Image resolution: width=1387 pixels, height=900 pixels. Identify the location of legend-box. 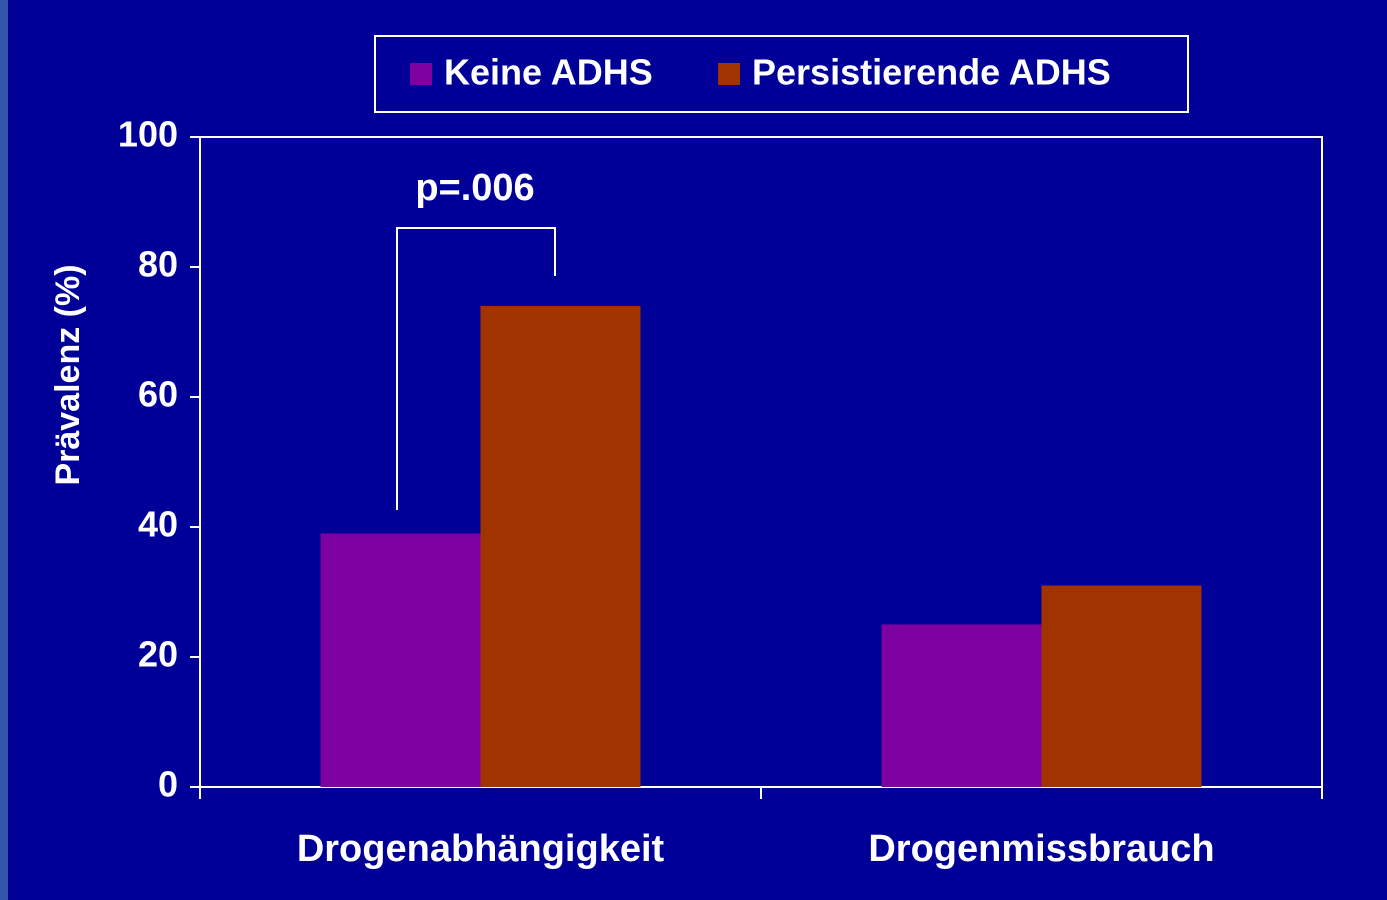
(781, 74).